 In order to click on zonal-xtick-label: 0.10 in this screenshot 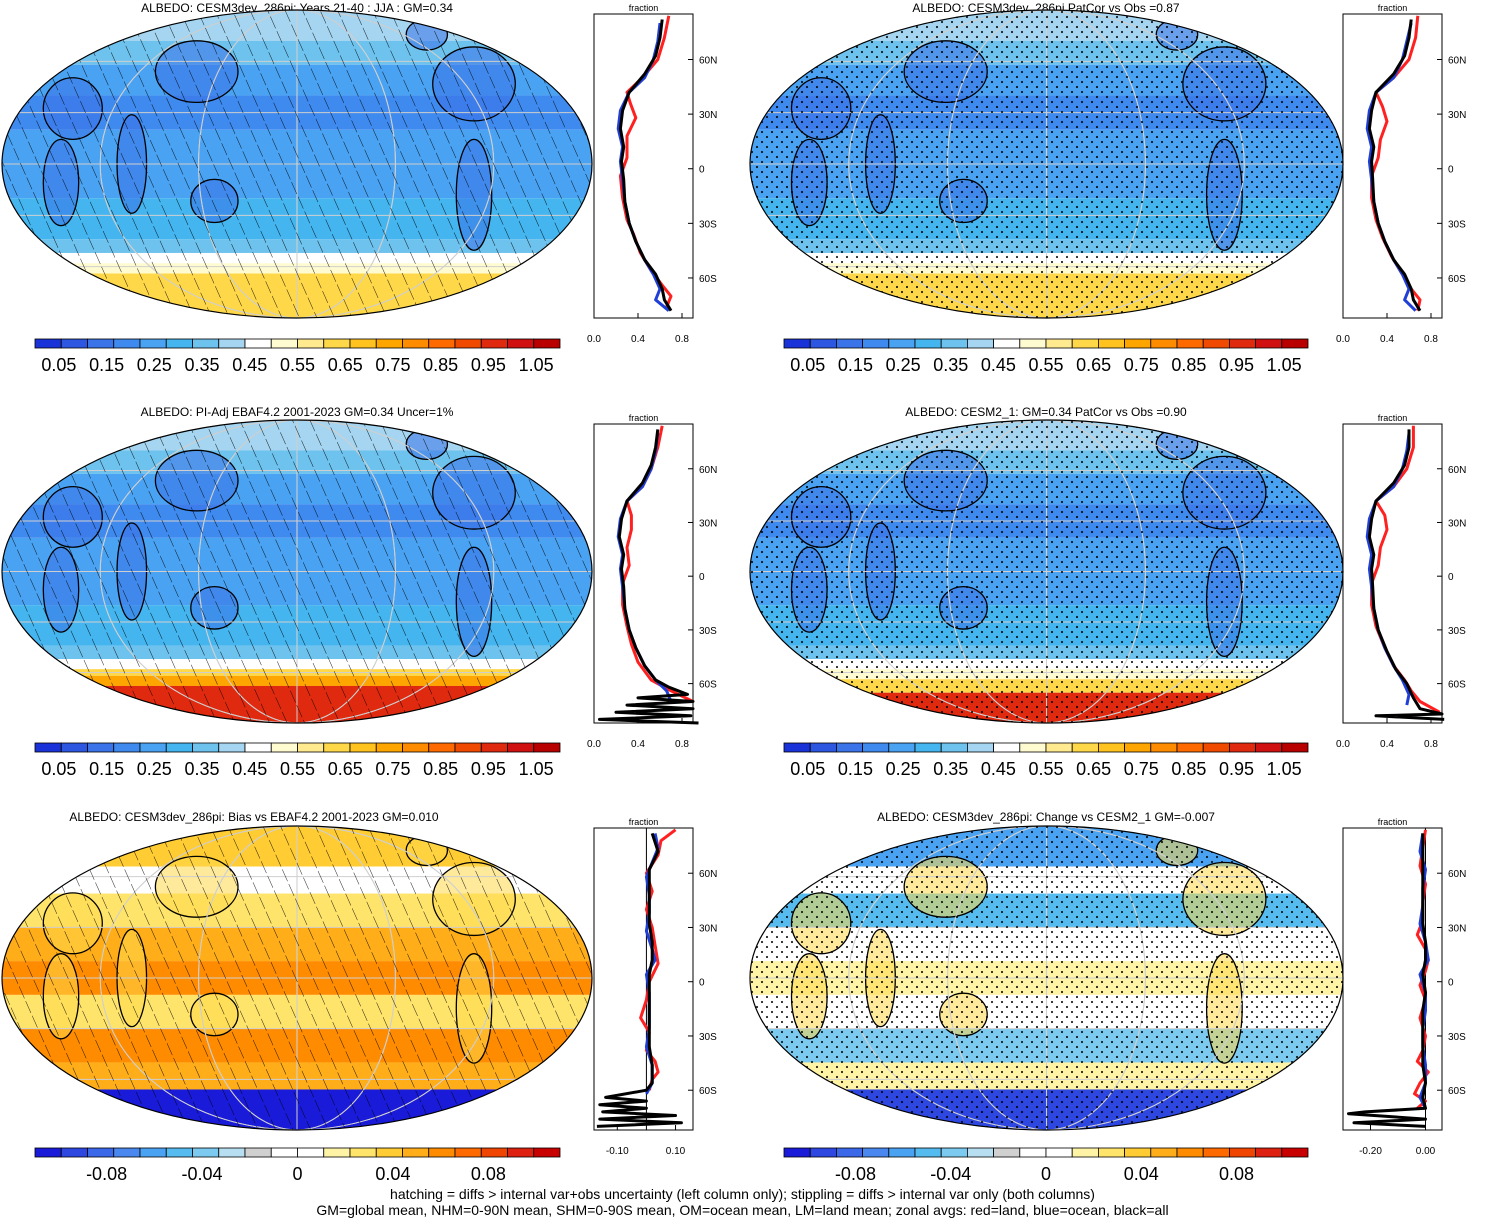, I will do `click(676, 1151)`.